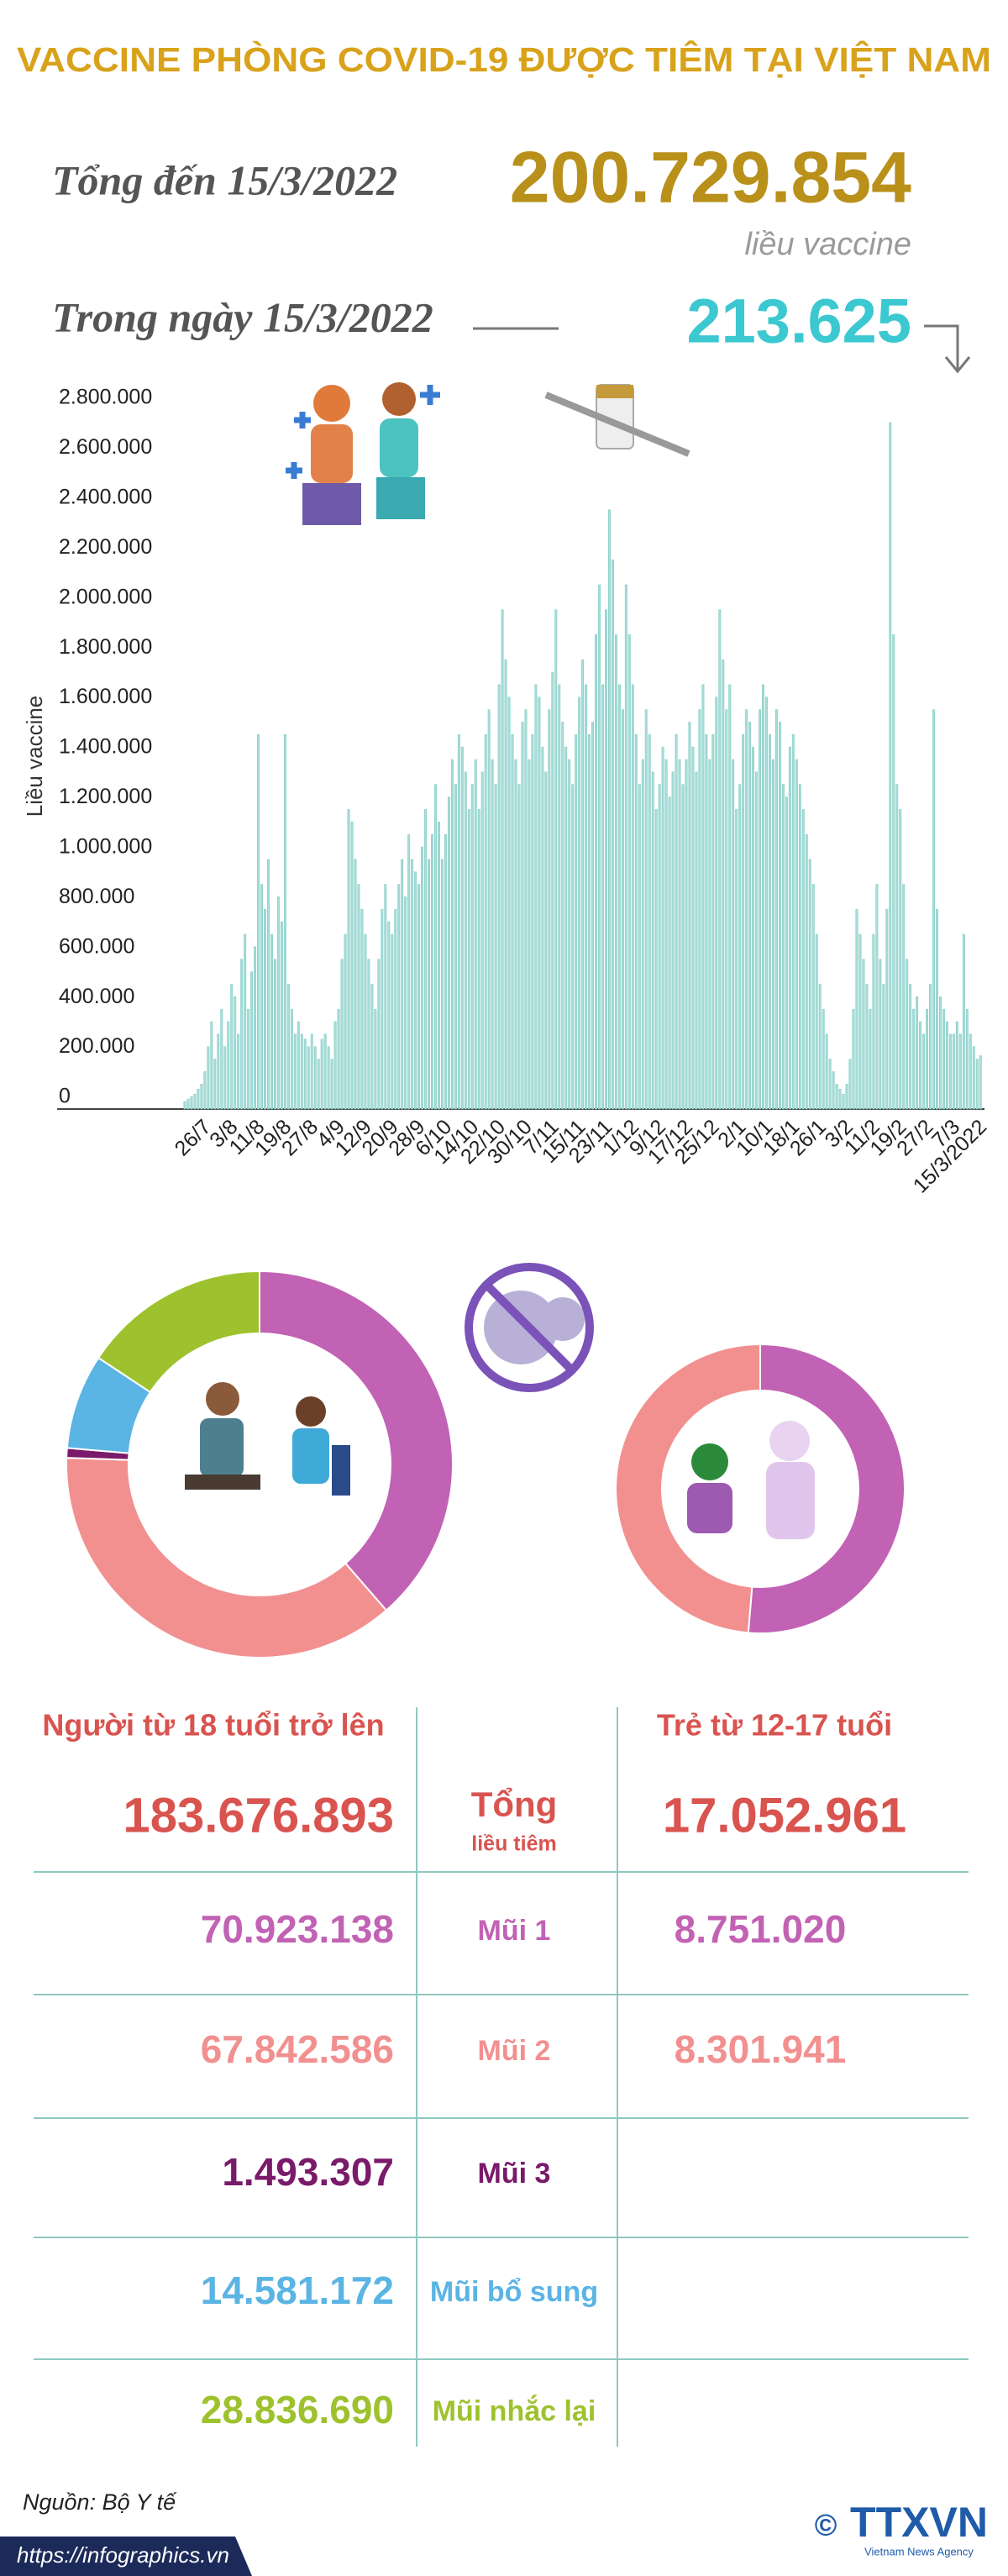 Image resolution: width=1008 pixels, height=2576 pixels. Describe the element at coordinates (774, 1726) in the screenshot. I see `child-header: Trẻ từ 12-17 tuổi` at that location.